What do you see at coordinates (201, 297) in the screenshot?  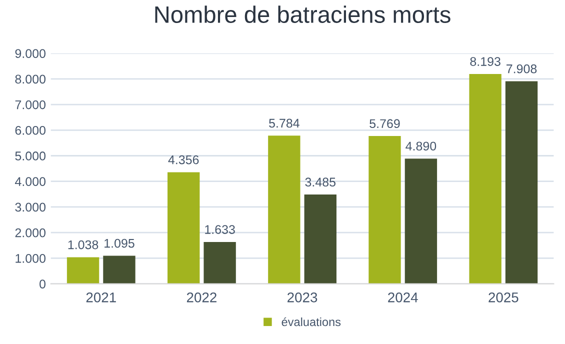 I see `x-tick-label: 2022` at bounding box center [201, 297].